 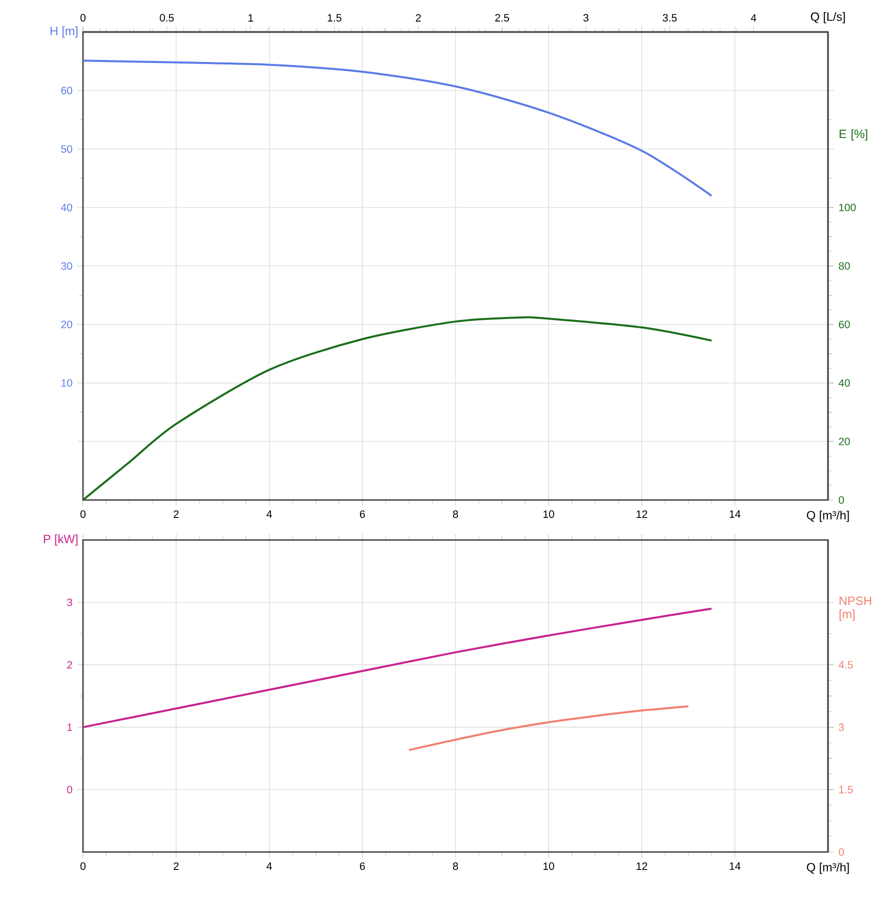 What do you see at coordinates (502, 18) in the screenshot?
I see `x2-tick-label: 2.5` at bounding box center [502, 18].